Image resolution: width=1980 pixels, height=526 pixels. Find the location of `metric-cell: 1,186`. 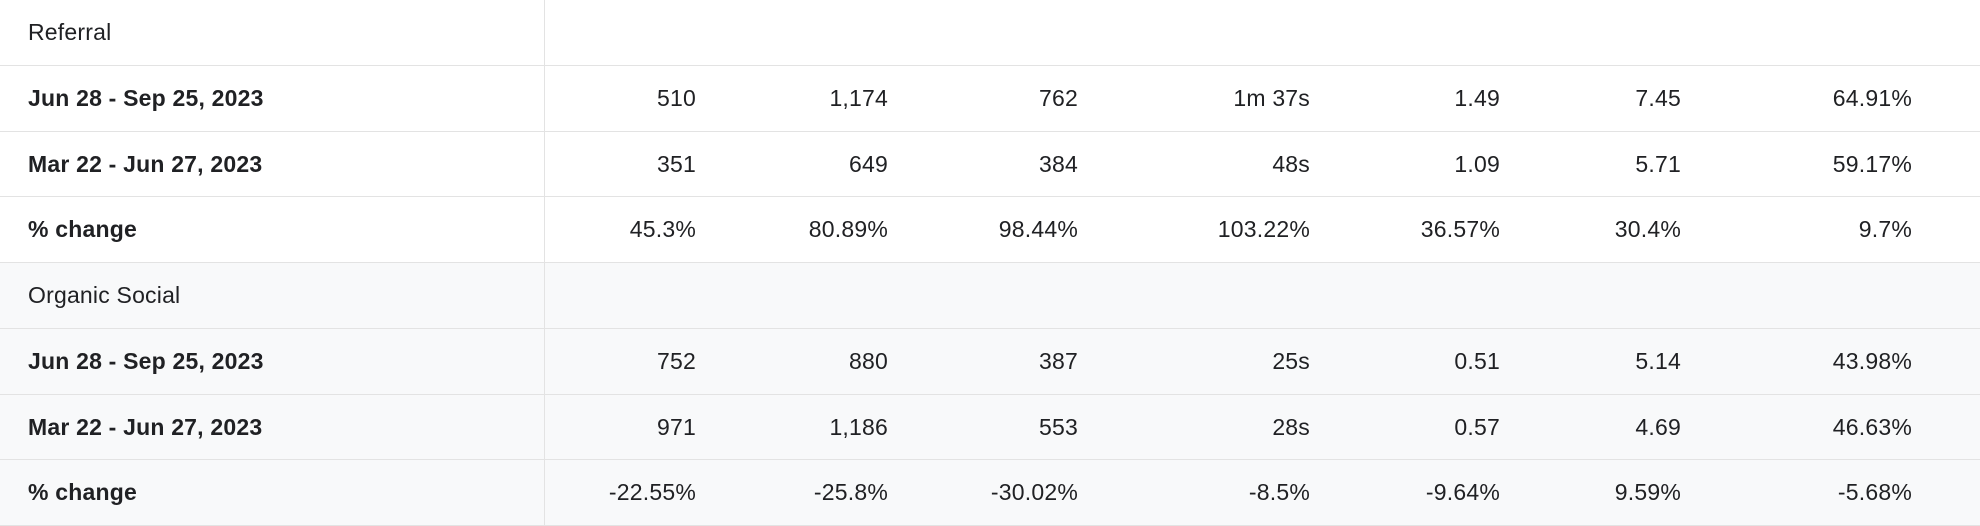

metric-cell: 1,186 is located at coordinates (858, 426).